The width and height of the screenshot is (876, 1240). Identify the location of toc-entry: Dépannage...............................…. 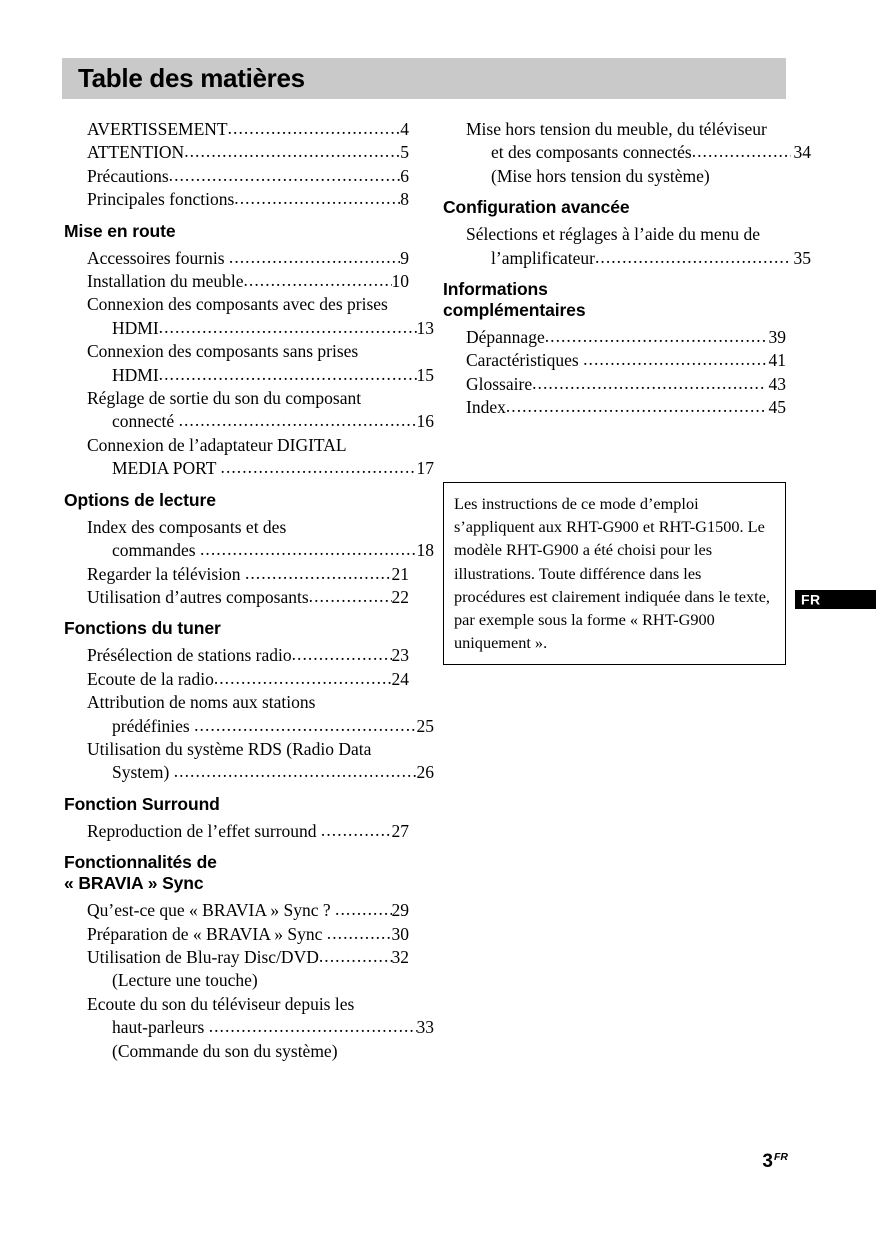
(614, 337).